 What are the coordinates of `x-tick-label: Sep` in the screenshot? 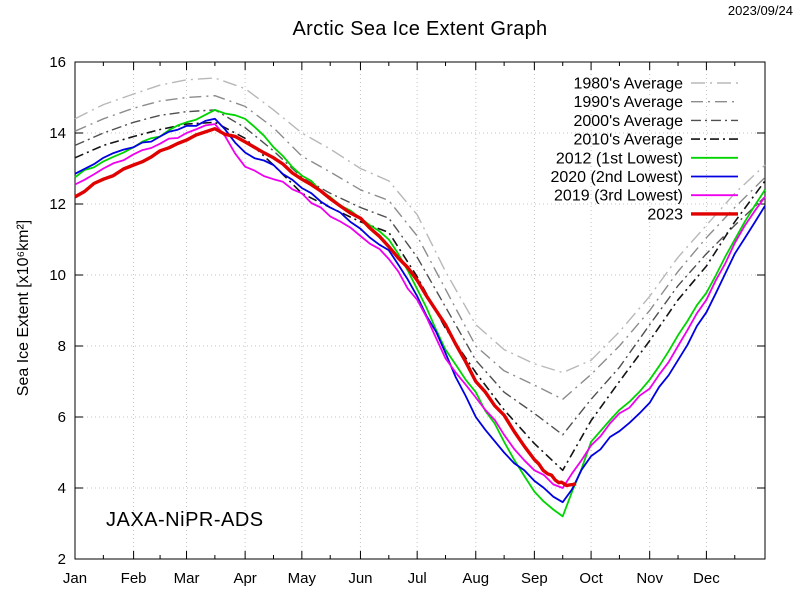 It's located at (534, 578).